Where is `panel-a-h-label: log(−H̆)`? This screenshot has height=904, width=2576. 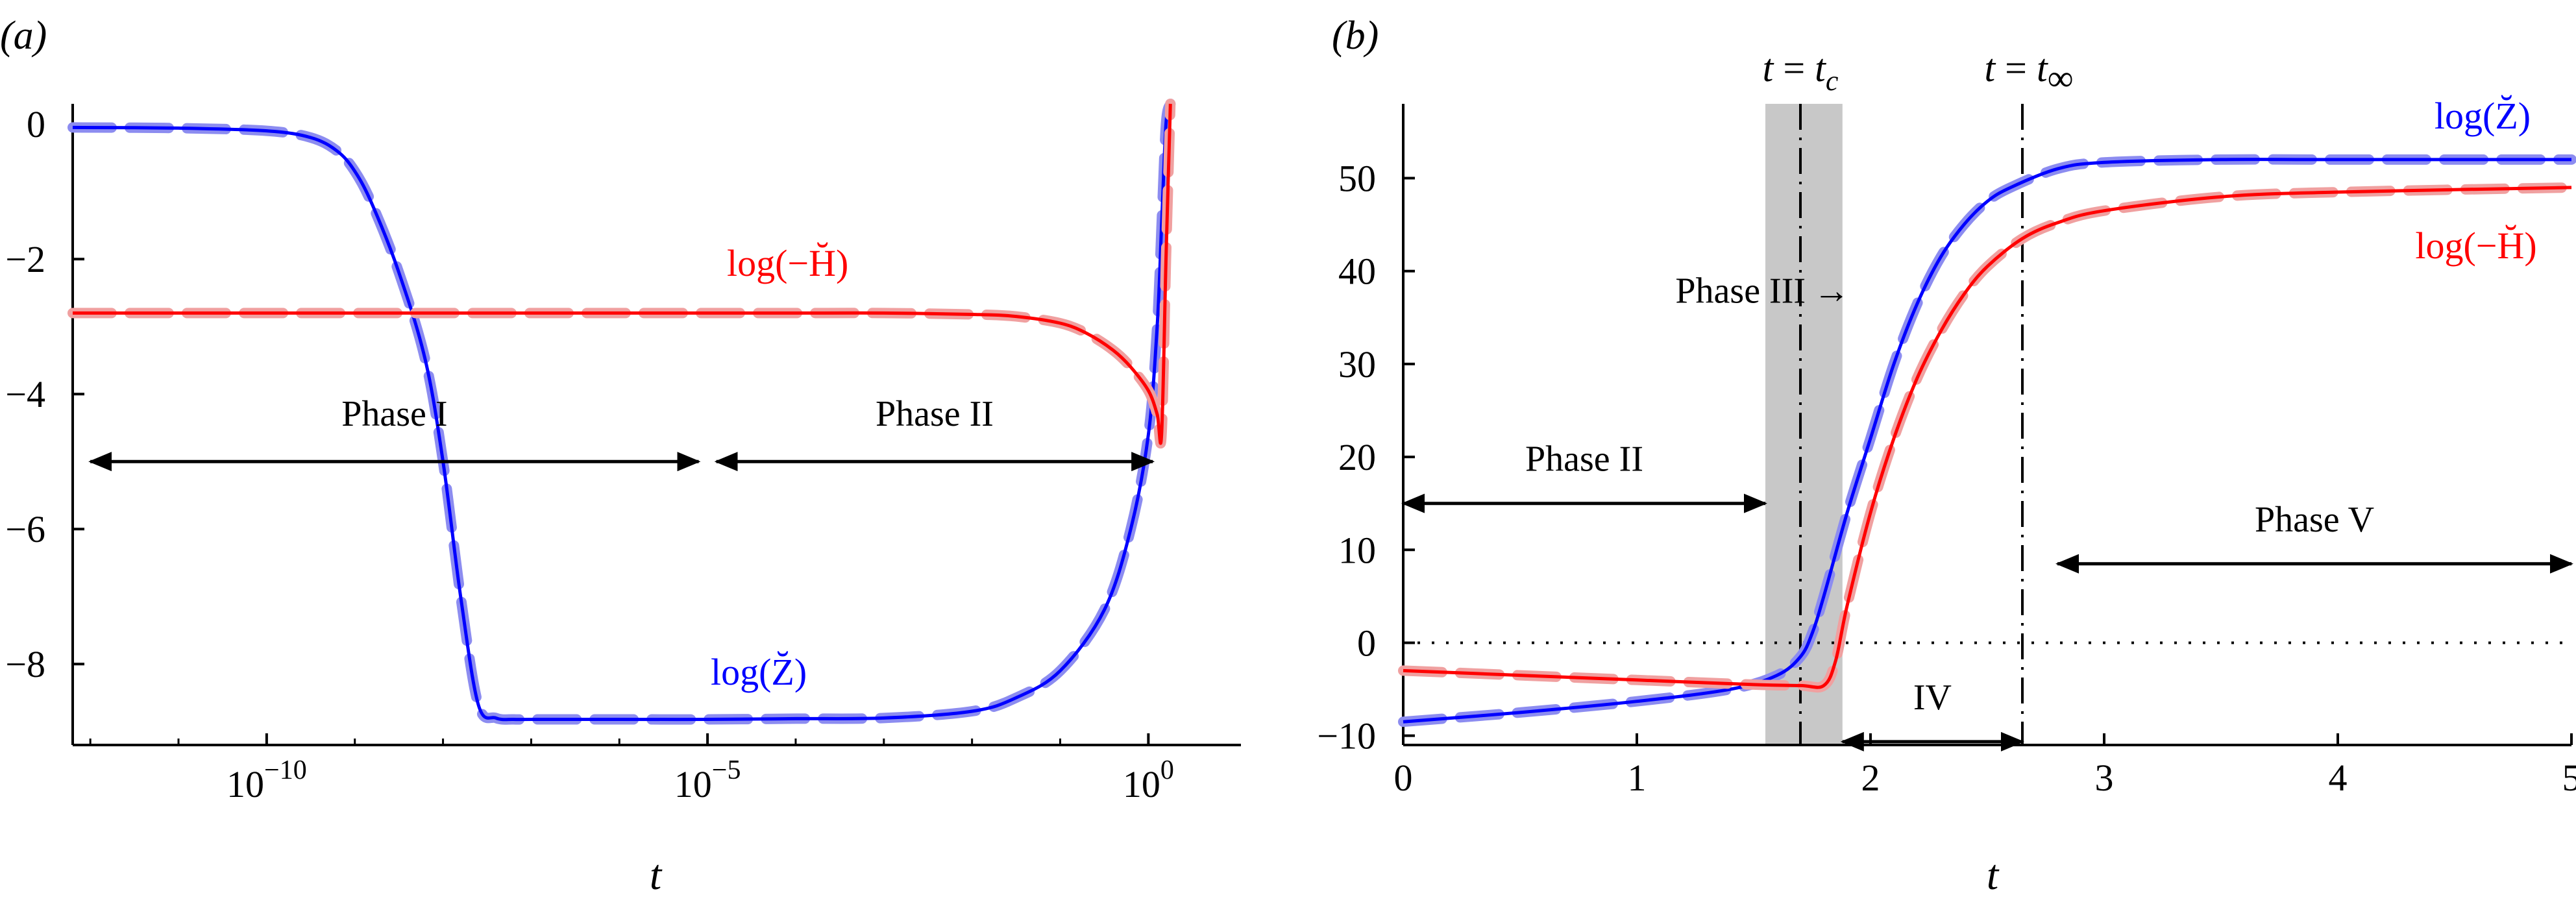
panel-a-h-label: log(−H̆) is located at coordinates (787, 263).